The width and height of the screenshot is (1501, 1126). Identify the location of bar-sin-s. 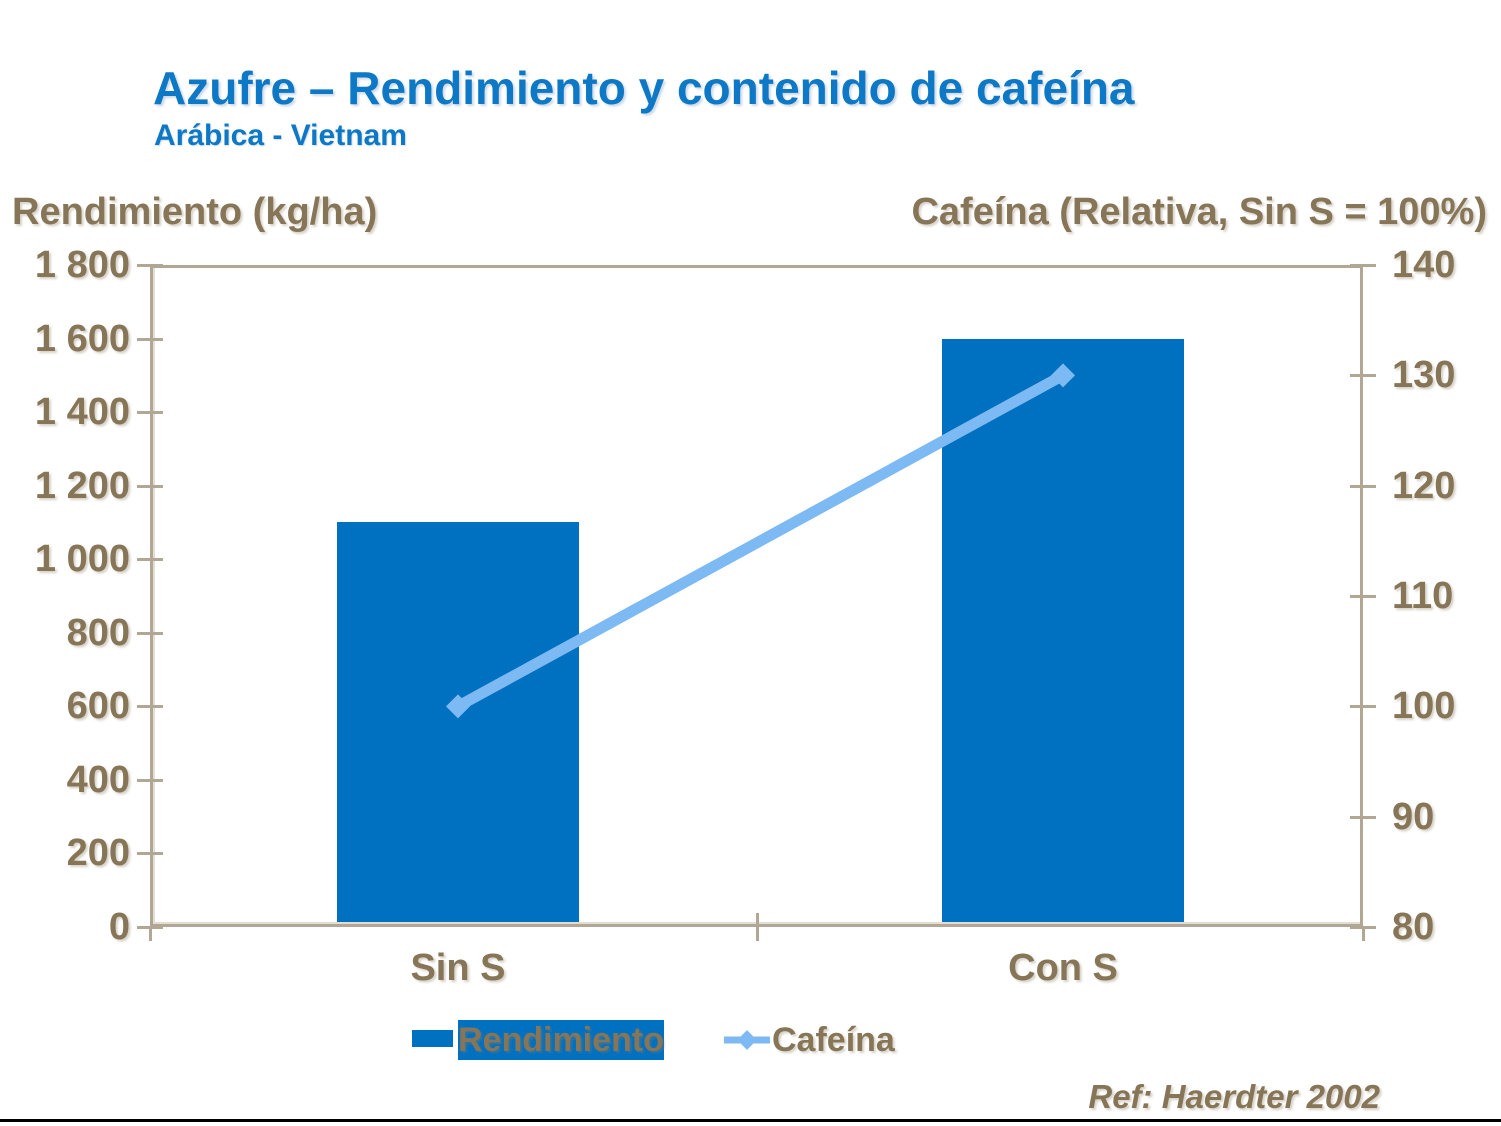
(457, 724).